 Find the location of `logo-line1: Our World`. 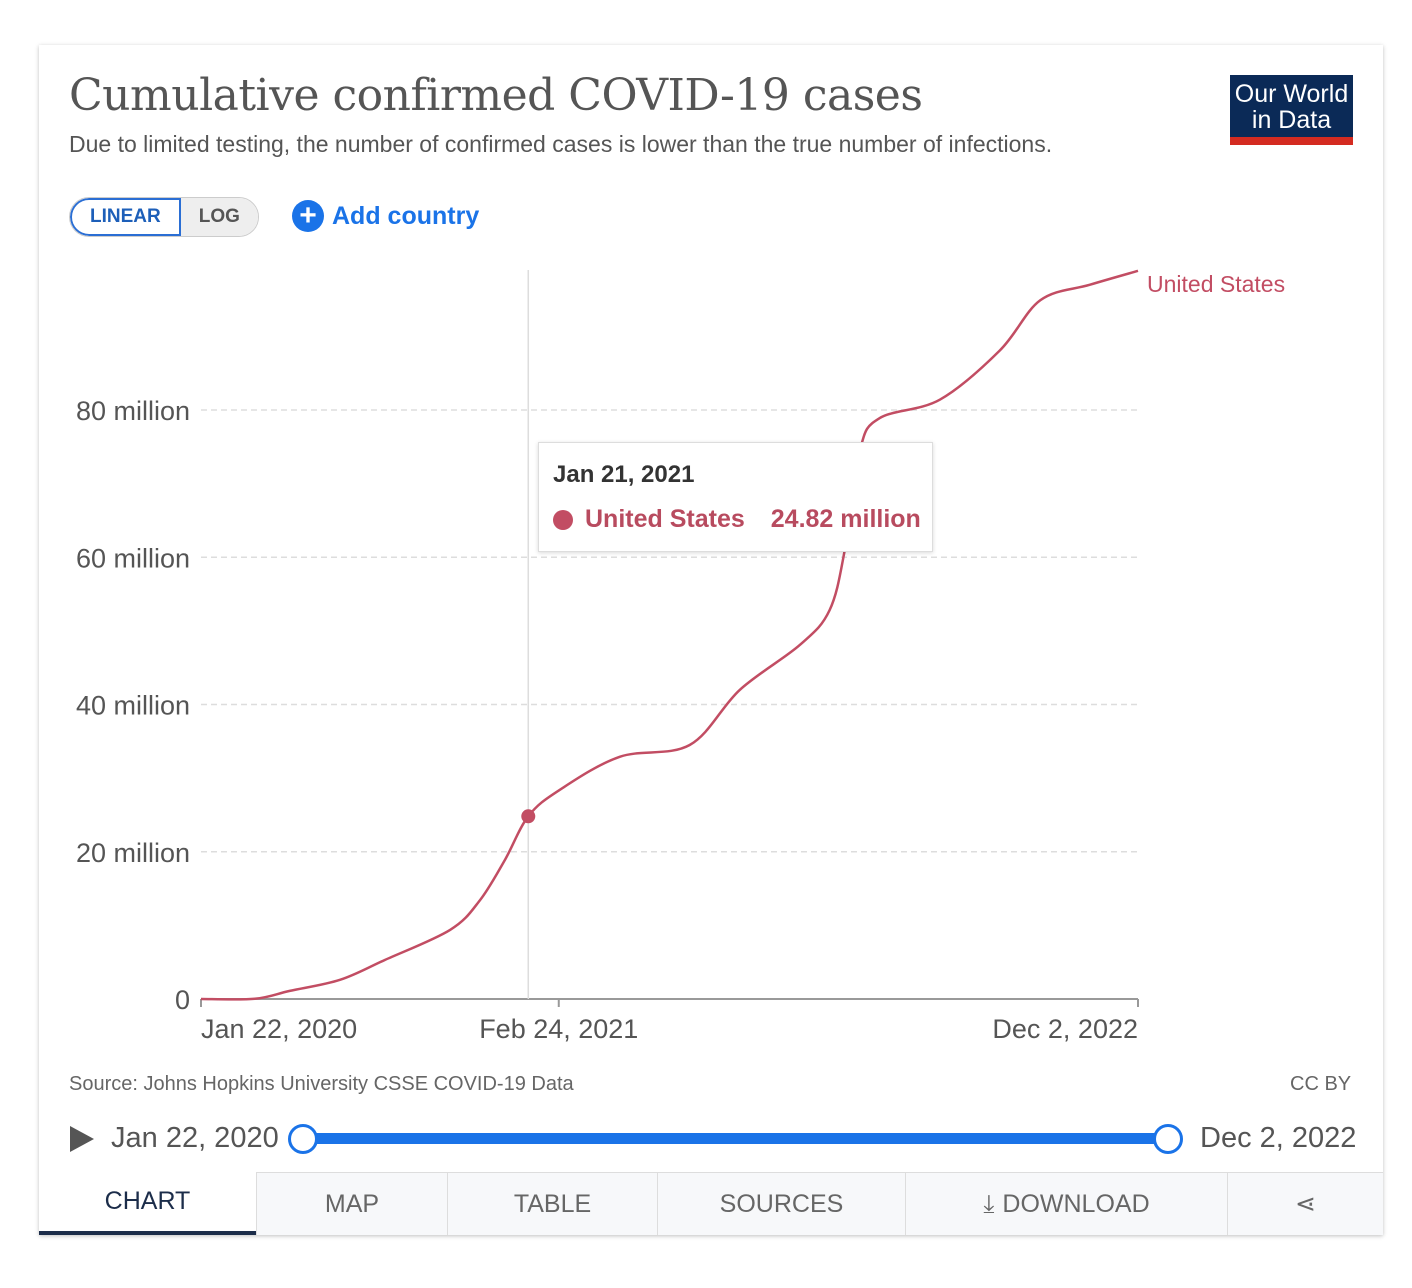

logo-line1: Our World is located at coordinates (1291, 94).